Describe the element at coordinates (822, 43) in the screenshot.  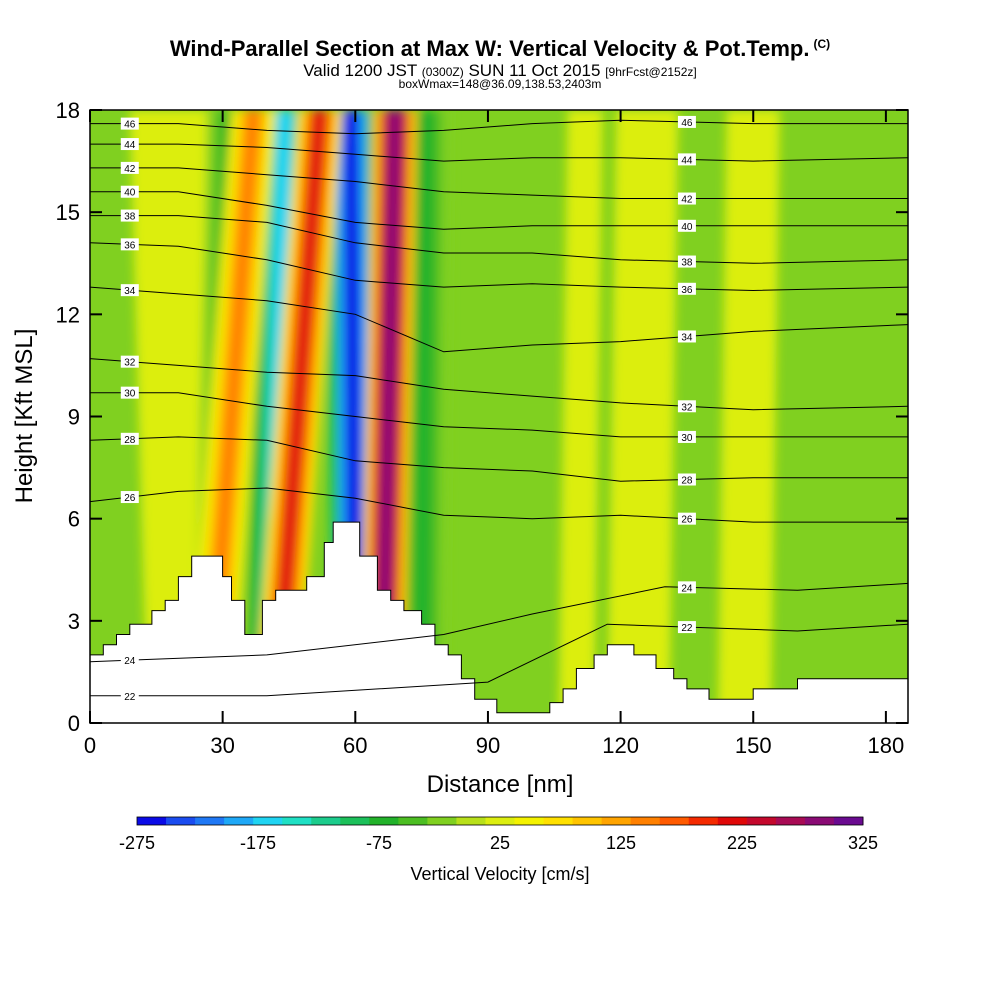
I see `copyright-label: (C)` at that location.